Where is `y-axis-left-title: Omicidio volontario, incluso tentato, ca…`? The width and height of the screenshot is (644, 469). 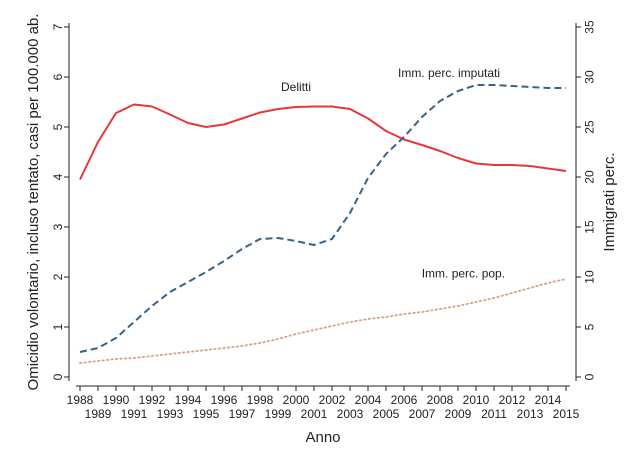 y-axis-left-title: Omicidio volontario, incluso tentato, ca… is located at coordinates (33, 202).